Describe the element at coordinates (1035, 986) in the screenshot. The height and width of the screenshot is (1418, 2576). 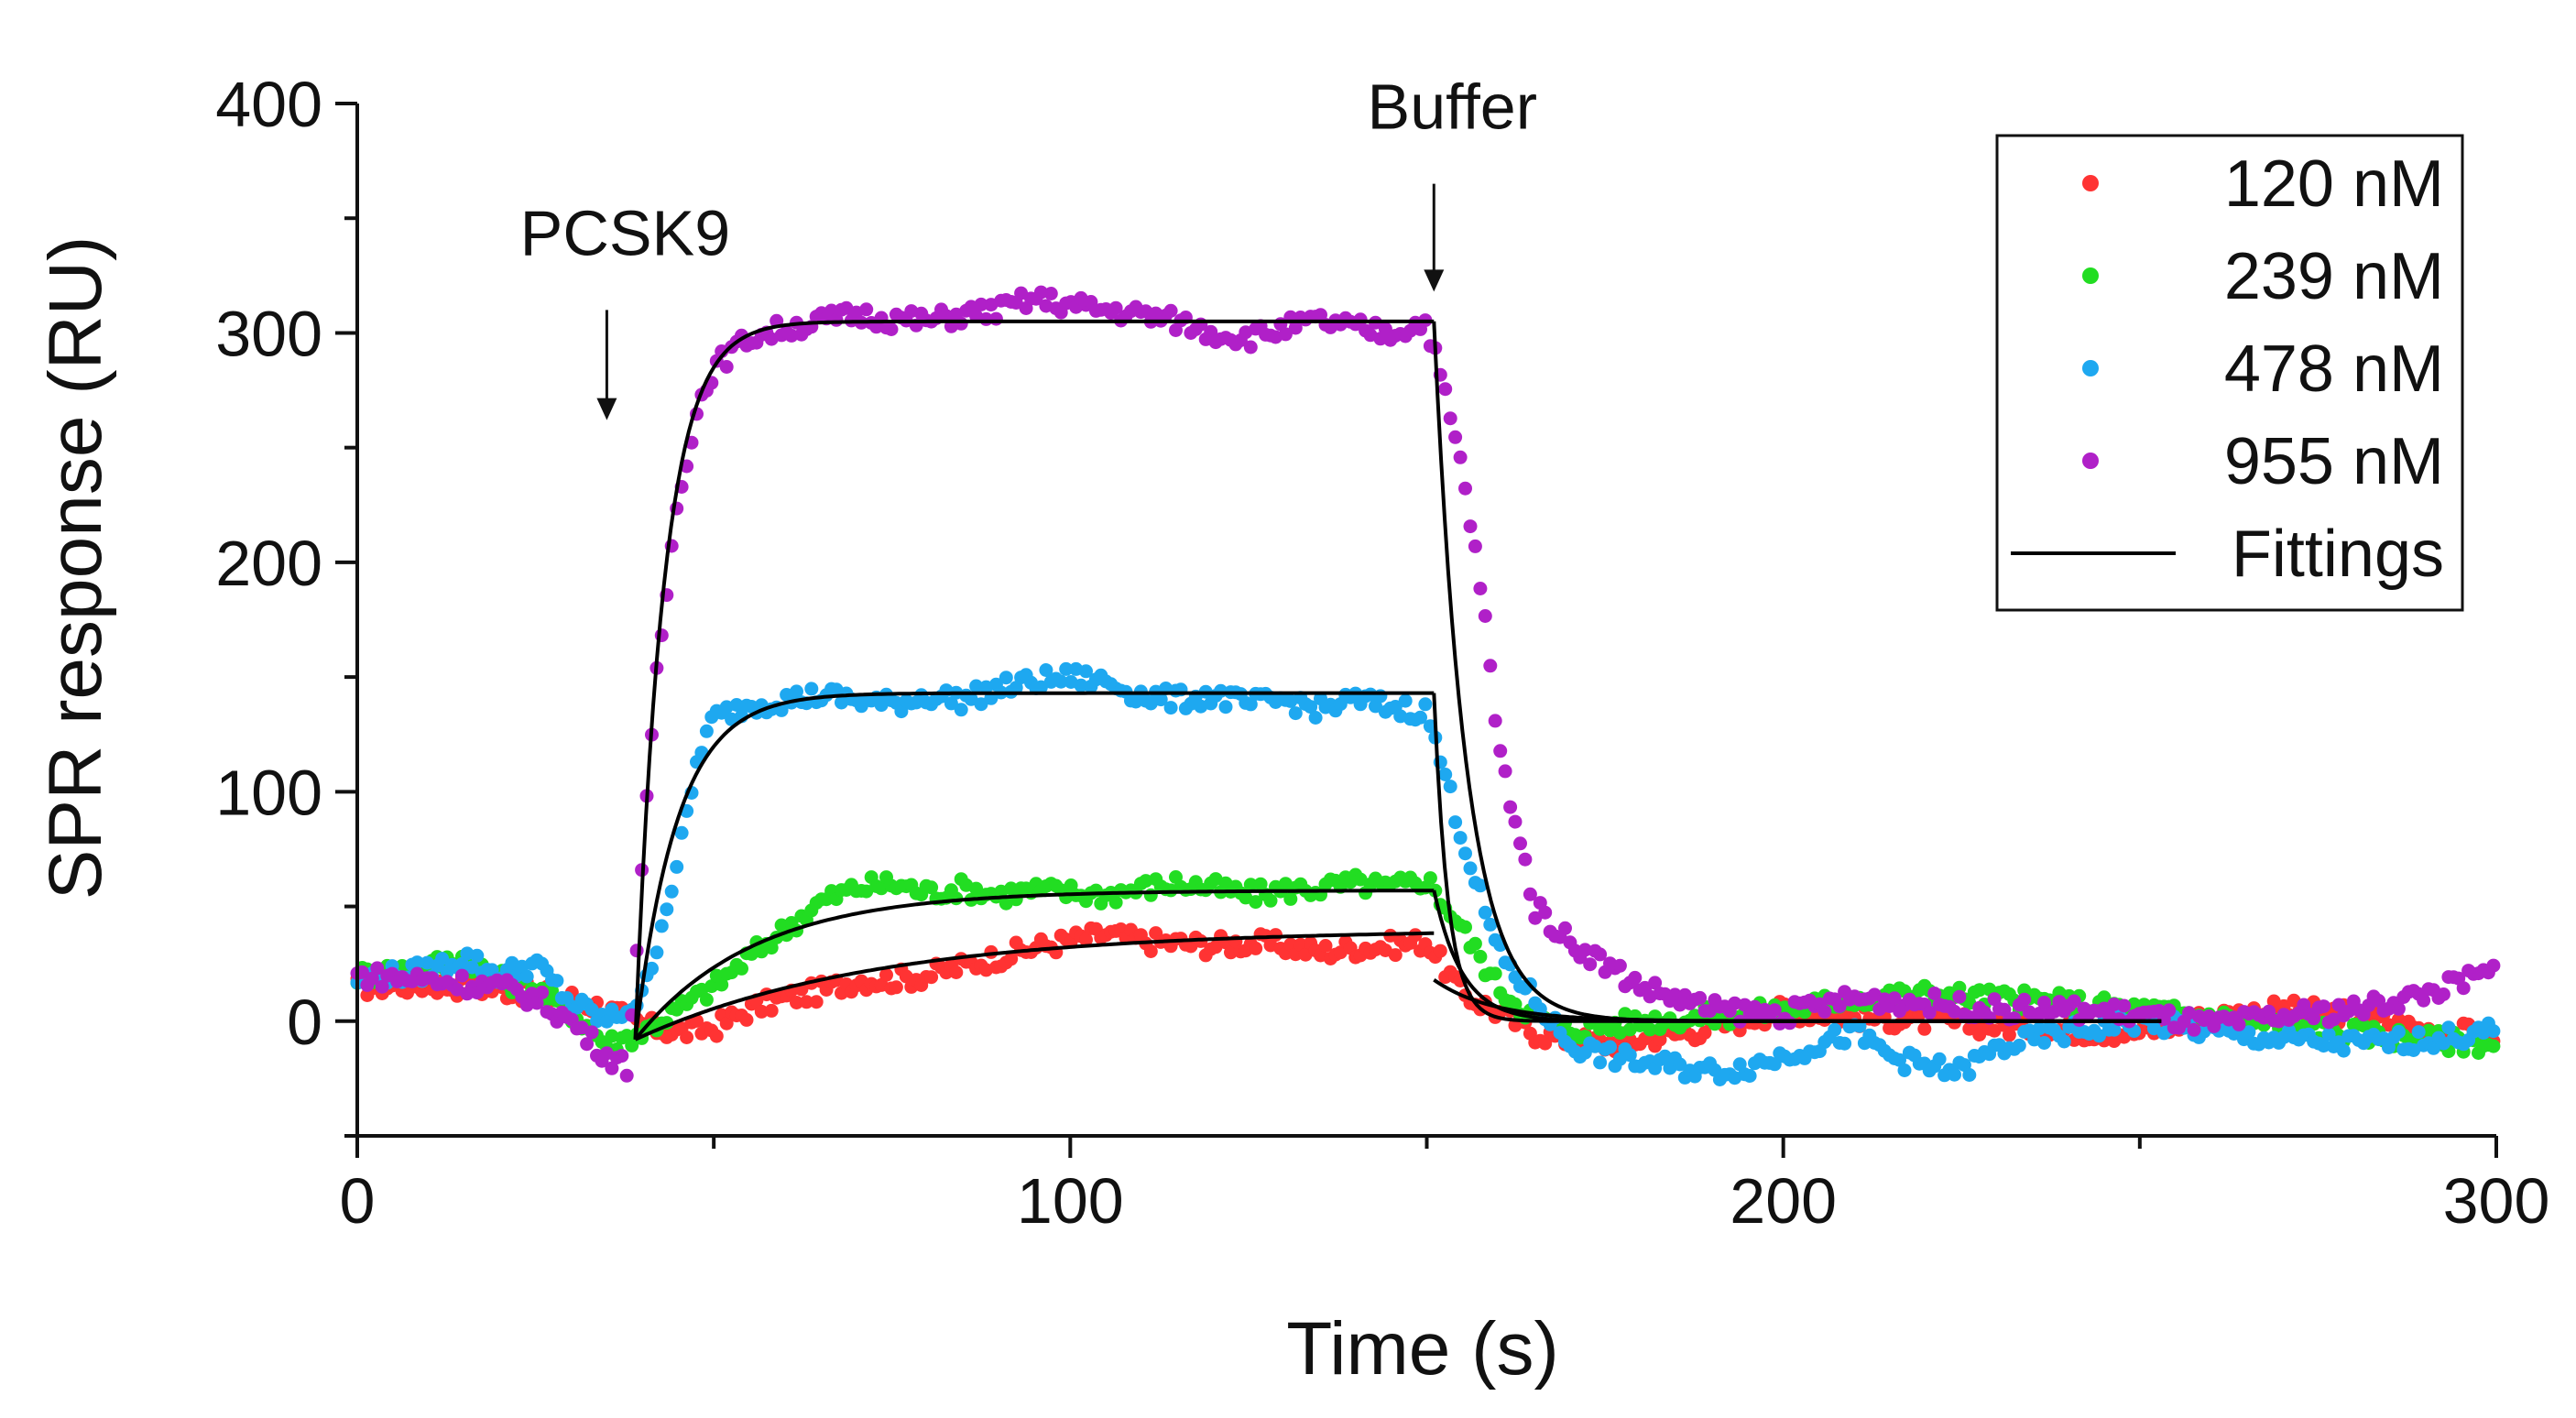
I see `fit-association-120-nM` at that location.